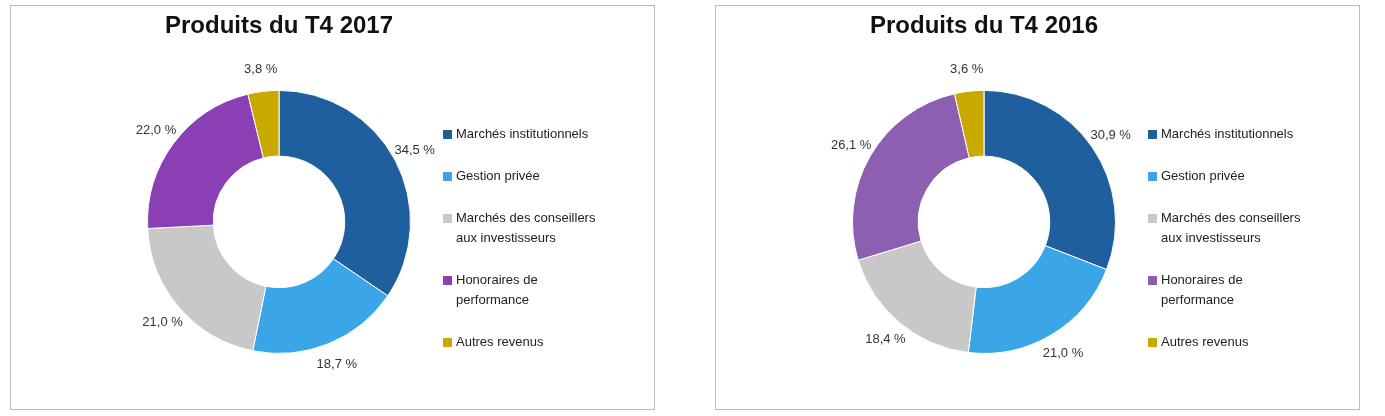 The image size is (1385, 416). Describe the element at coordinates (279, 25) in the screenshot. I see `chart-title: Produits du T4 2017` at that location.